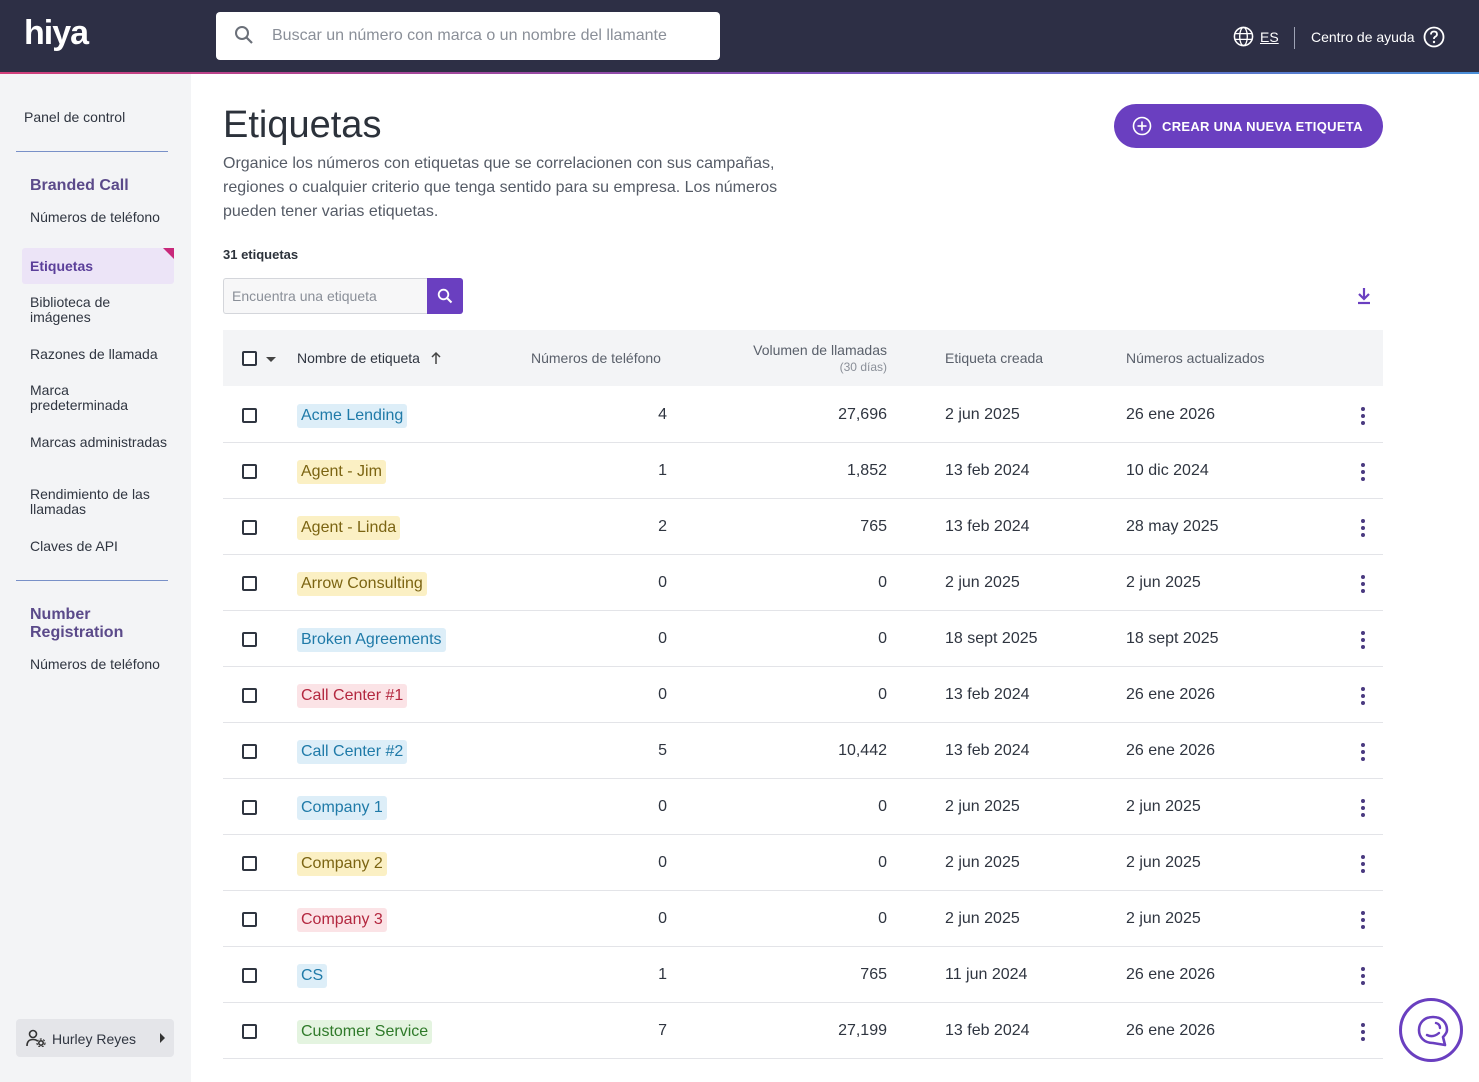 The width and height of the screenshot is (1479, 1082). Describe the element at coordinates (271, 359) in the screenshot. I see `select-menu-caret-icon` at that location.